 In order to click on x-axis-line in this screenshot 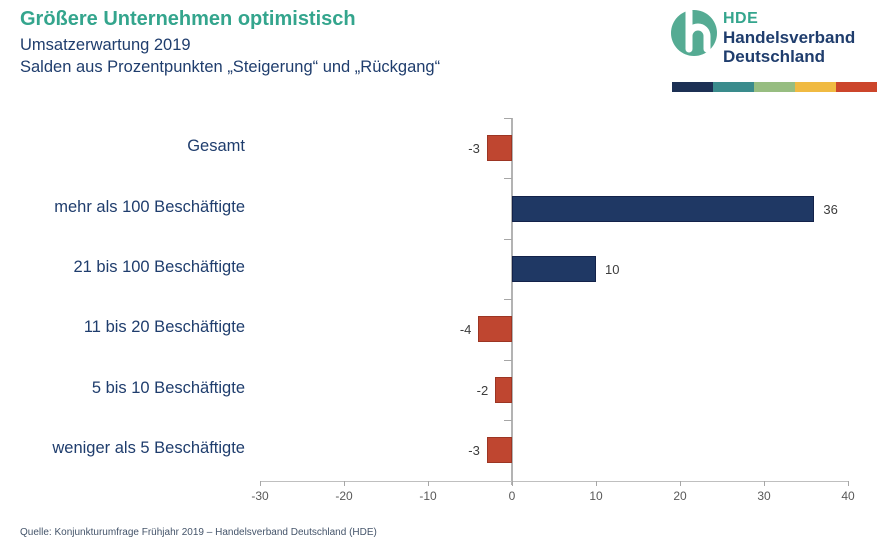, I will do `click(554, 481)`.